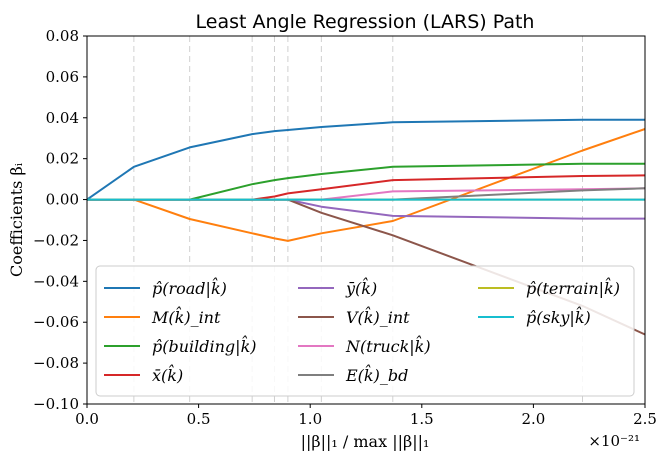 The height and width of the screenshot is (463, 665). What do you see at coordinates (310, 419) in the screenshot?
I see `x-tick-label: 1.0` at bounding box center [310, 419].